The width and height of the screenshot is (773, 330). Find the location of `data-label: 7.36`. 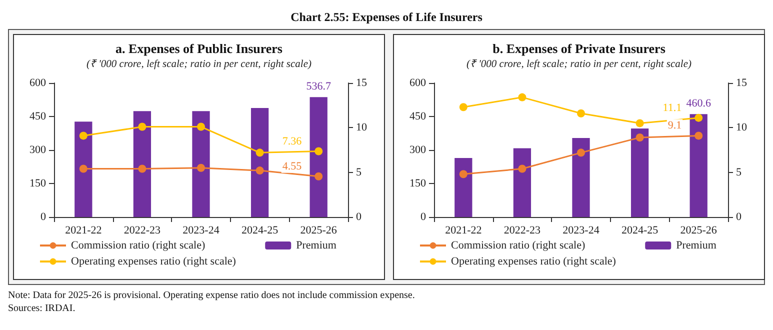

data-label: 7.36 is located at coordinates (292, 141).